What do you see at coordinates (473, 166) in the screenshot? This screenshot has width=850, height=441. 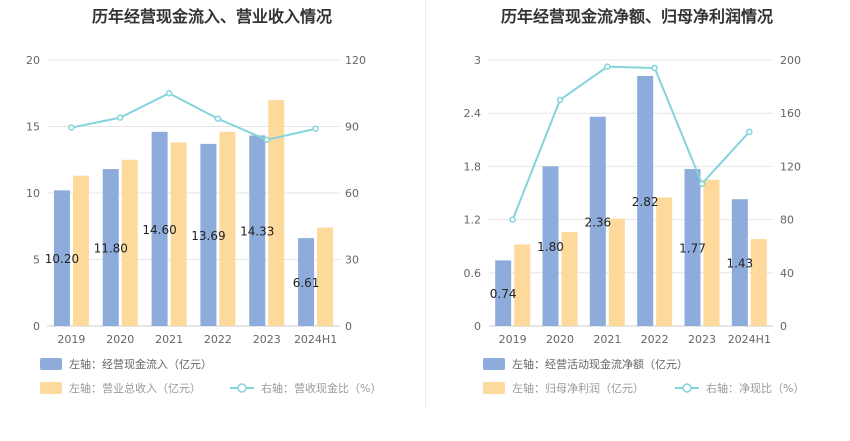 I see `left-axis-tick-label: 1.8` at bounding box center [473, 166].